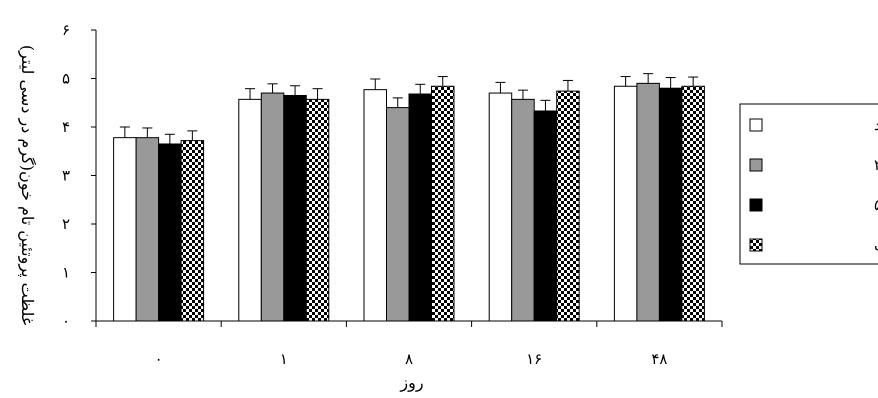  What do you see at coordinates (66, 79) in the screenshot?
I see `y-tick-label: ۵` at bounding box center [66, 79].